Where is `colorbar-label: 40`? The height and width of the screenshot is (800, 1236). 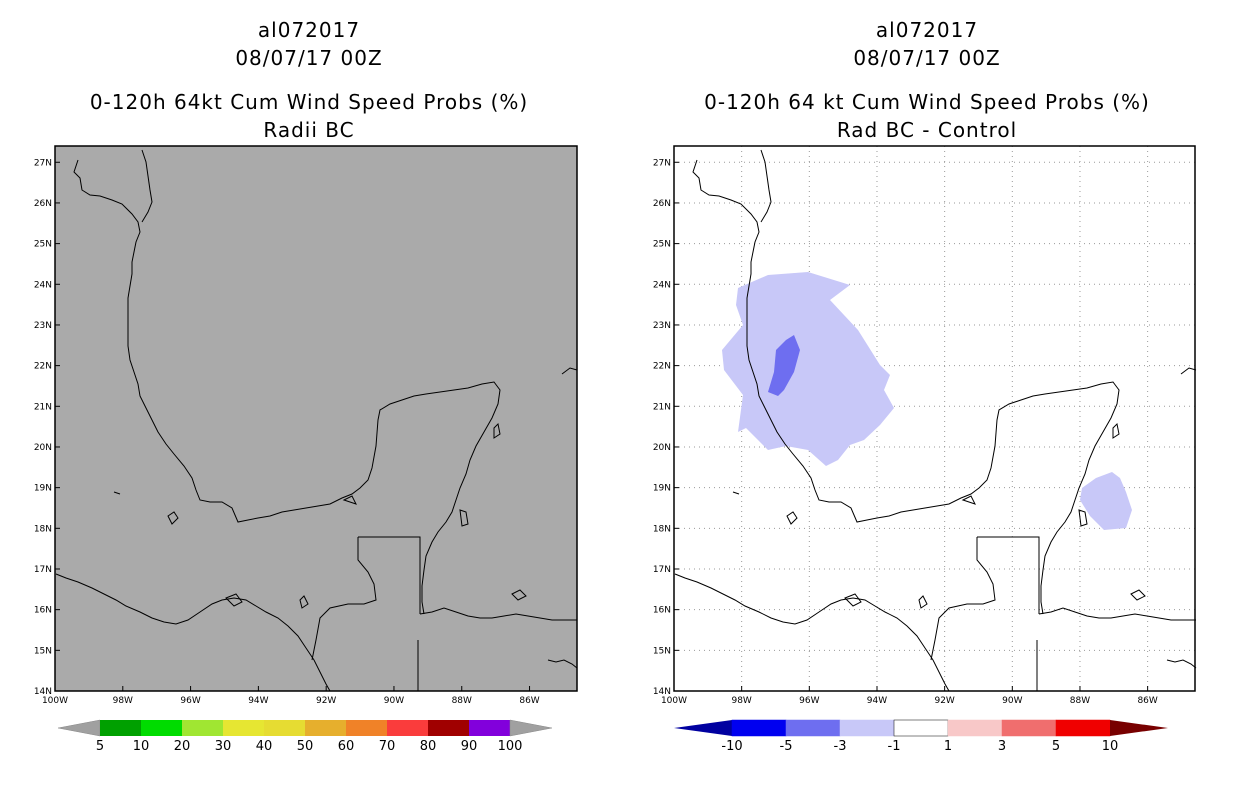
colorbar-label: 40 is located at coordinates (264, 746).